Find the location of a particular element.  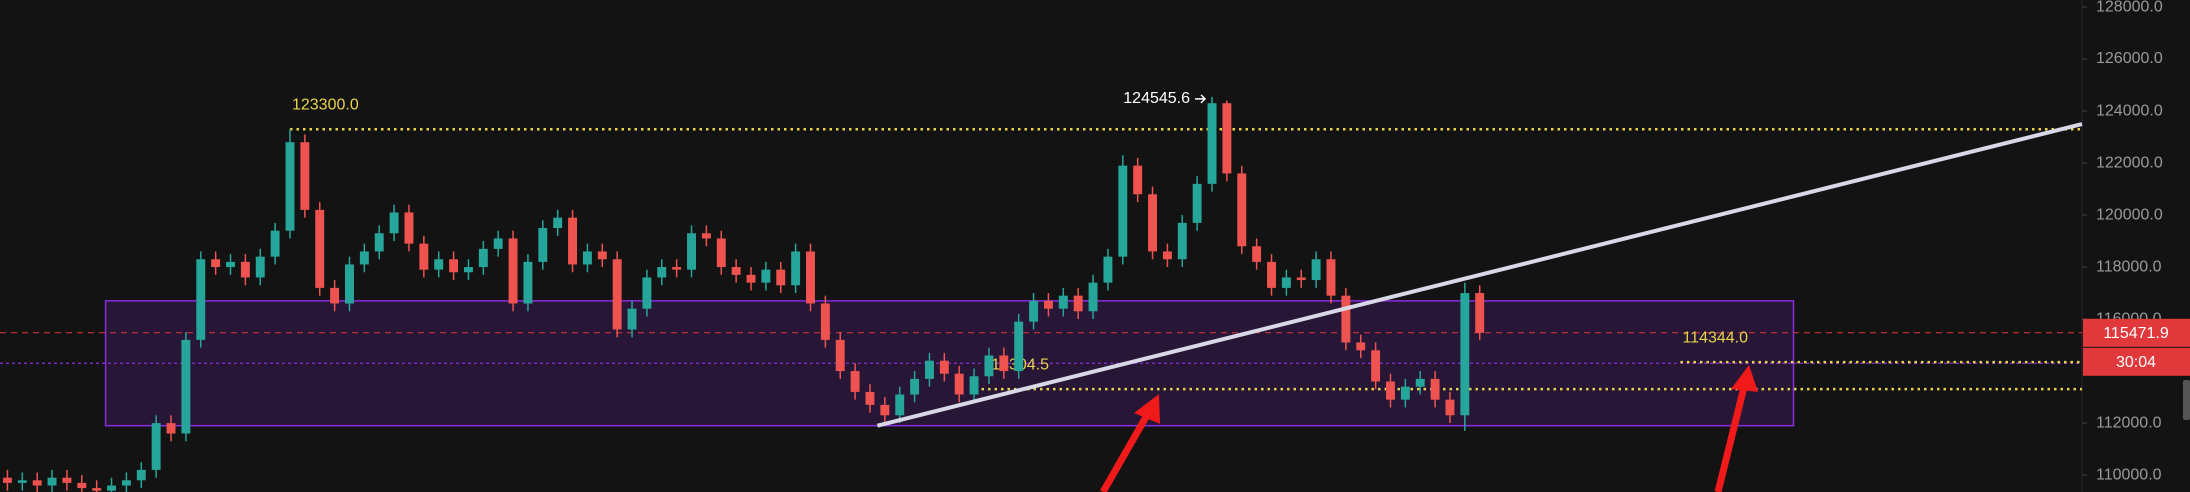

y-tick-label: 120000.0 is located at coordinates (2129, 214).